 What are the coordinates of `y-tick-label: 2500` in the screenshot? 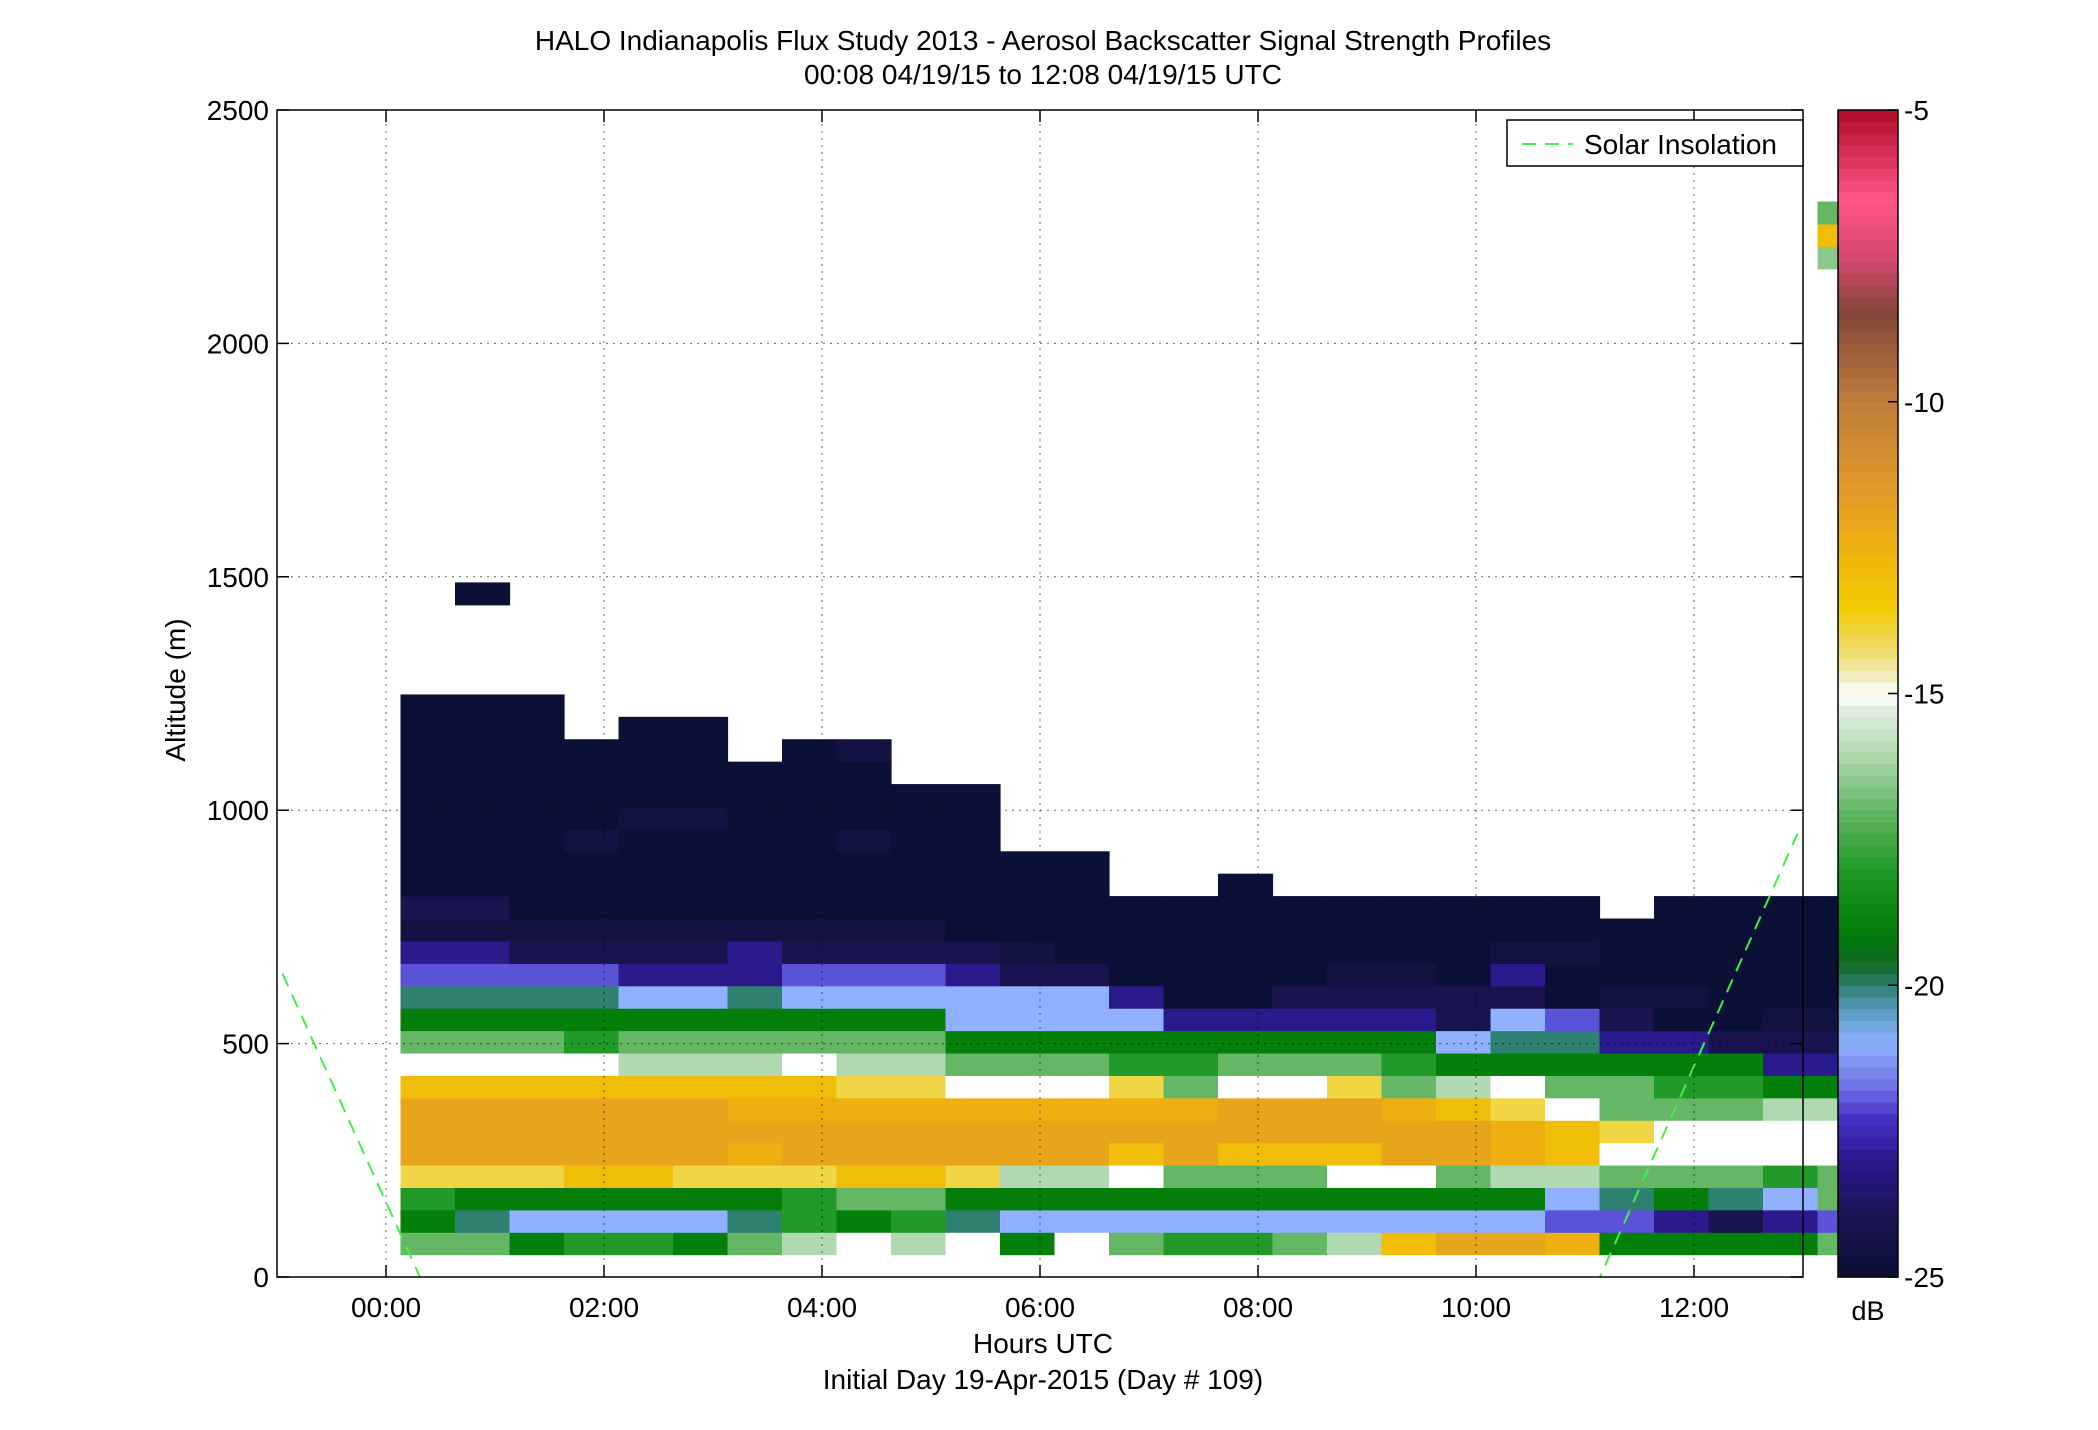 It's located at (238, 110).